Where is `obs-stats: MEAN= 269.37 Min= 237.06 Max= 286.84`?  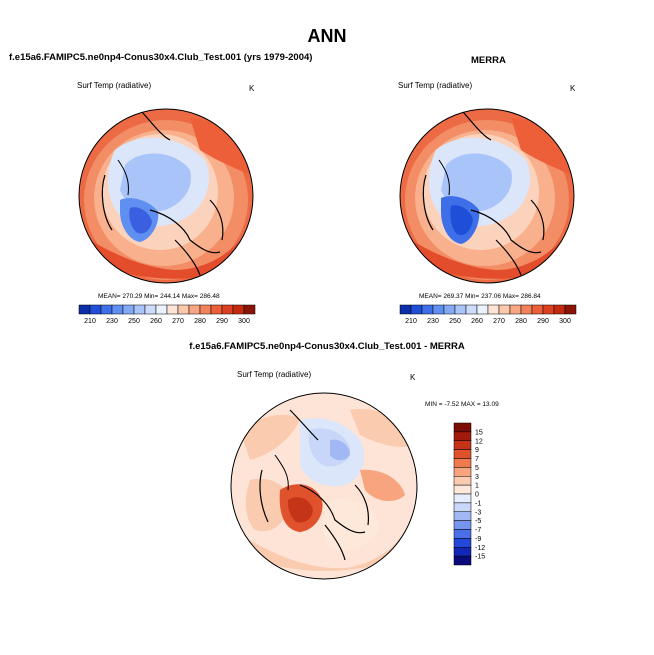 obs-stats: MEAN= 269.37 Min= 237.06 Max= 286.84 is located at coordinates (480, 296).